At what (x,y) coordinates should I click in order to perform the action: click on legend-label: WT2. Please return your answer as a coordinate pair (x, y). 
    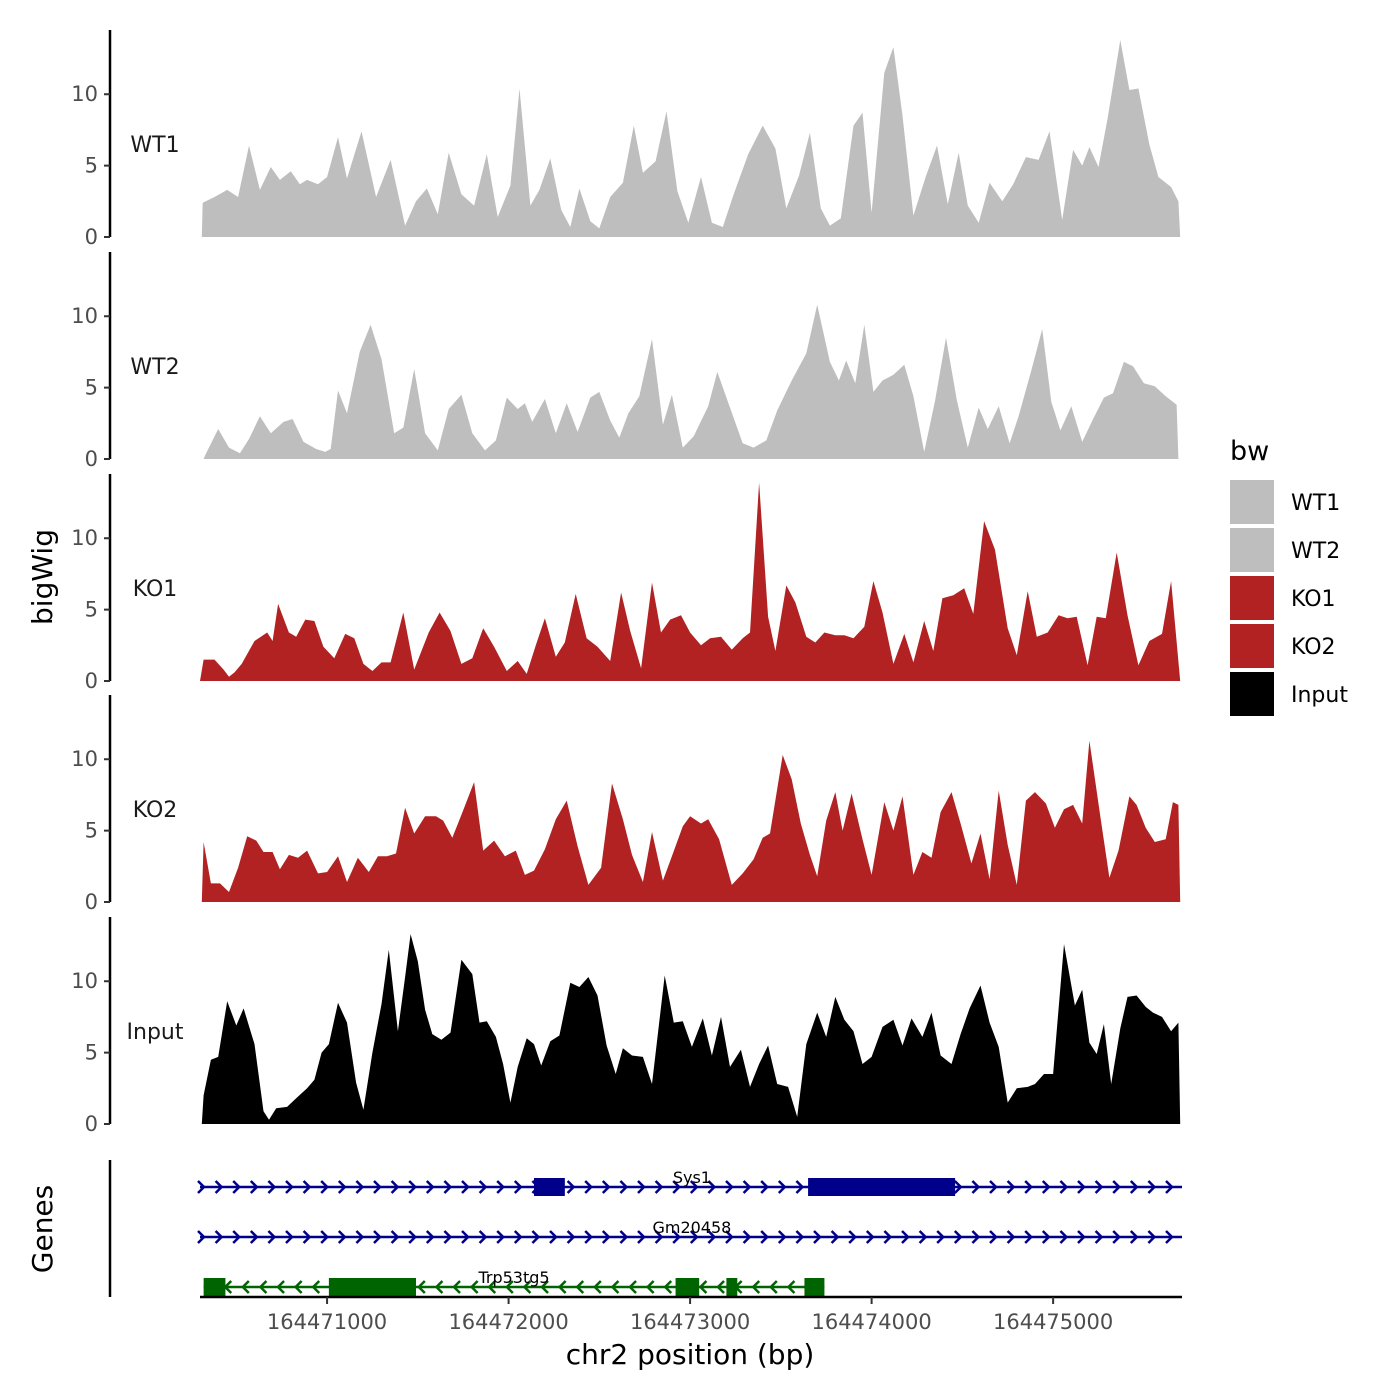
    Looking at the image, I should click on (1315, 551).